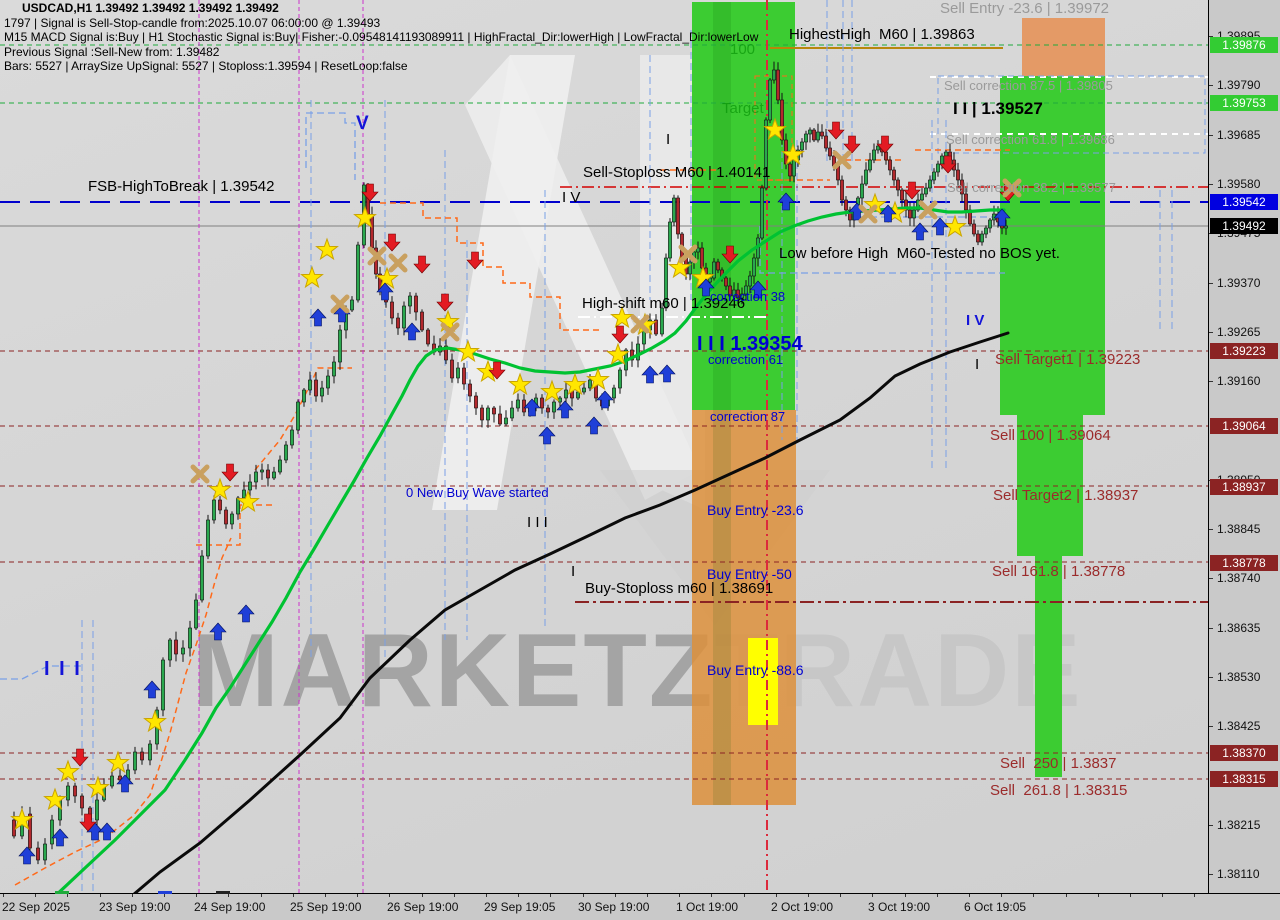 This screenshot has width=1280, height=920. I want to click on highest-high-label: HighestHigh M60 | 1.39863, so click(882, 34).